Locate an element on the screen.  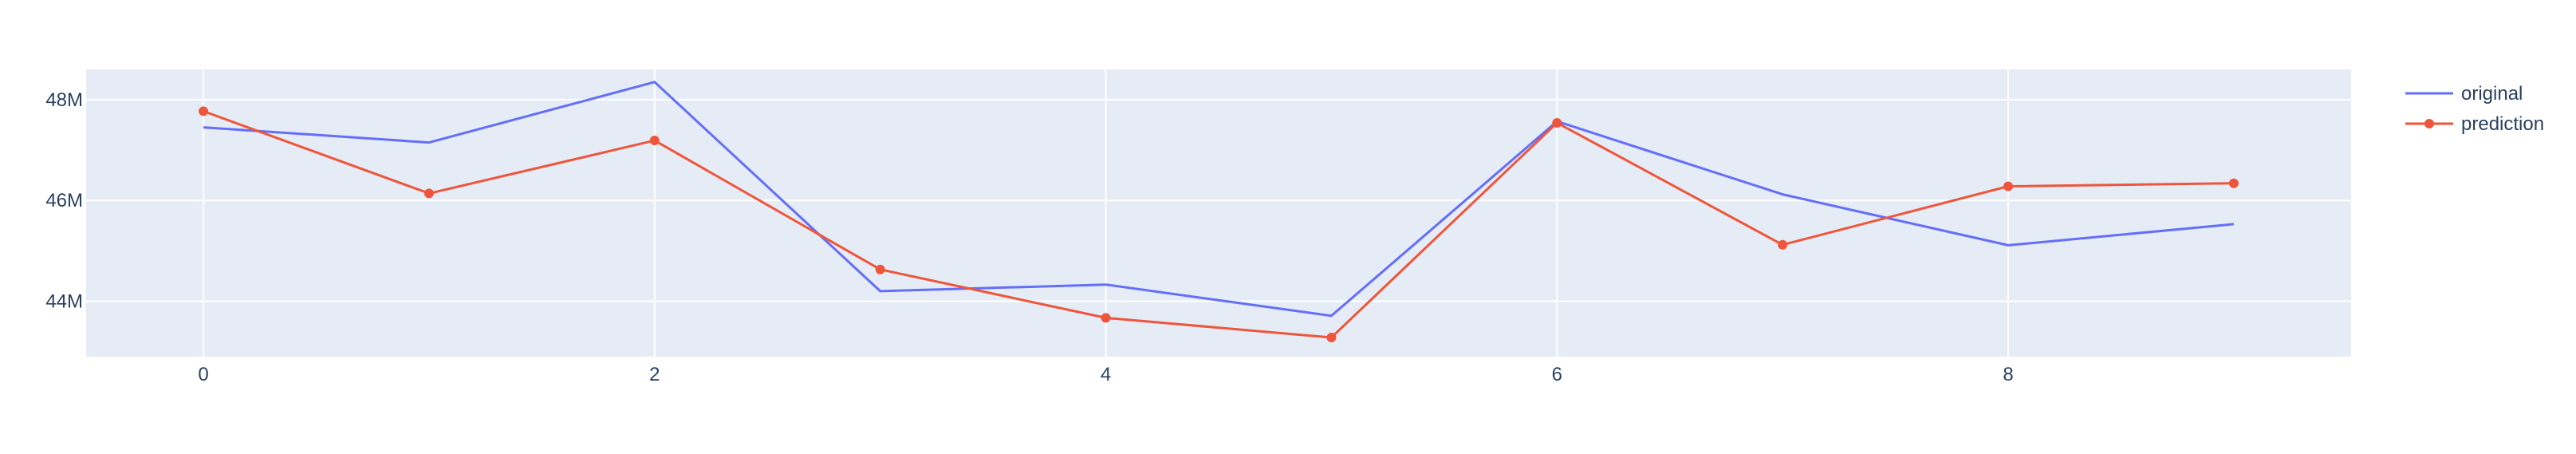
legend-item-original: original is located at coordinates (2464, 94).